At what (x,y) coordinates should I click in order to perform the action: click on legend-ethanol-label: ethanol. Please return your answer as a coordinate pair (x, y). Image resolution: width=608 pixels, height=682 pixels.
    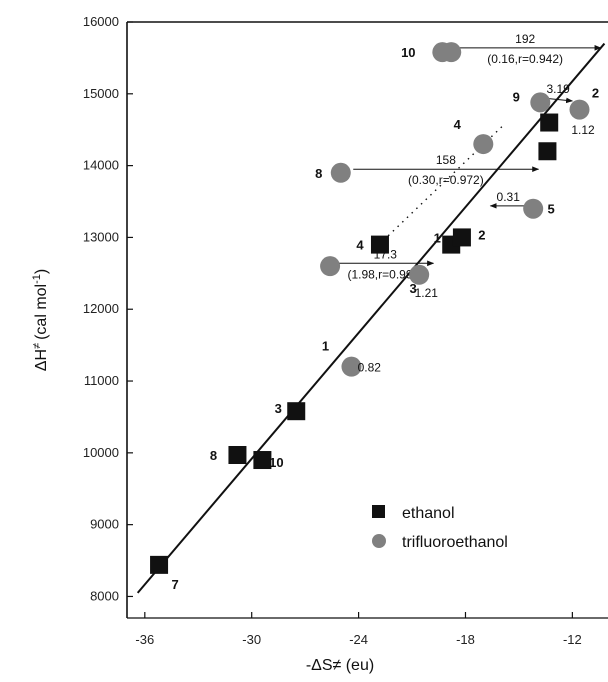
    Looking at the image, I should click on (428, 513).